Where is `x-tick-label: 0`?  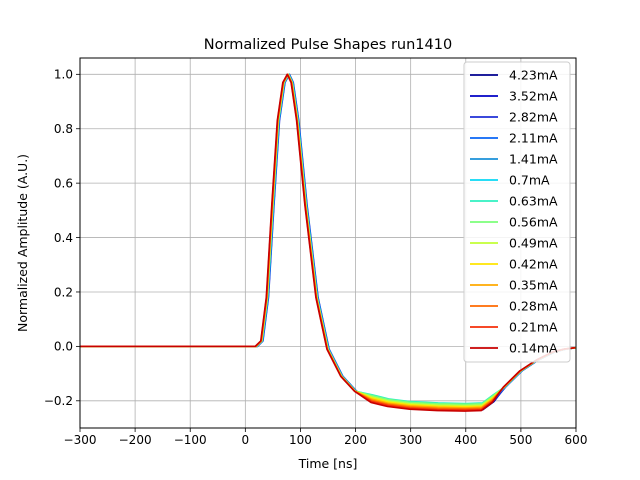
x-tick-label: 0 is located at coordinates (246, 440).